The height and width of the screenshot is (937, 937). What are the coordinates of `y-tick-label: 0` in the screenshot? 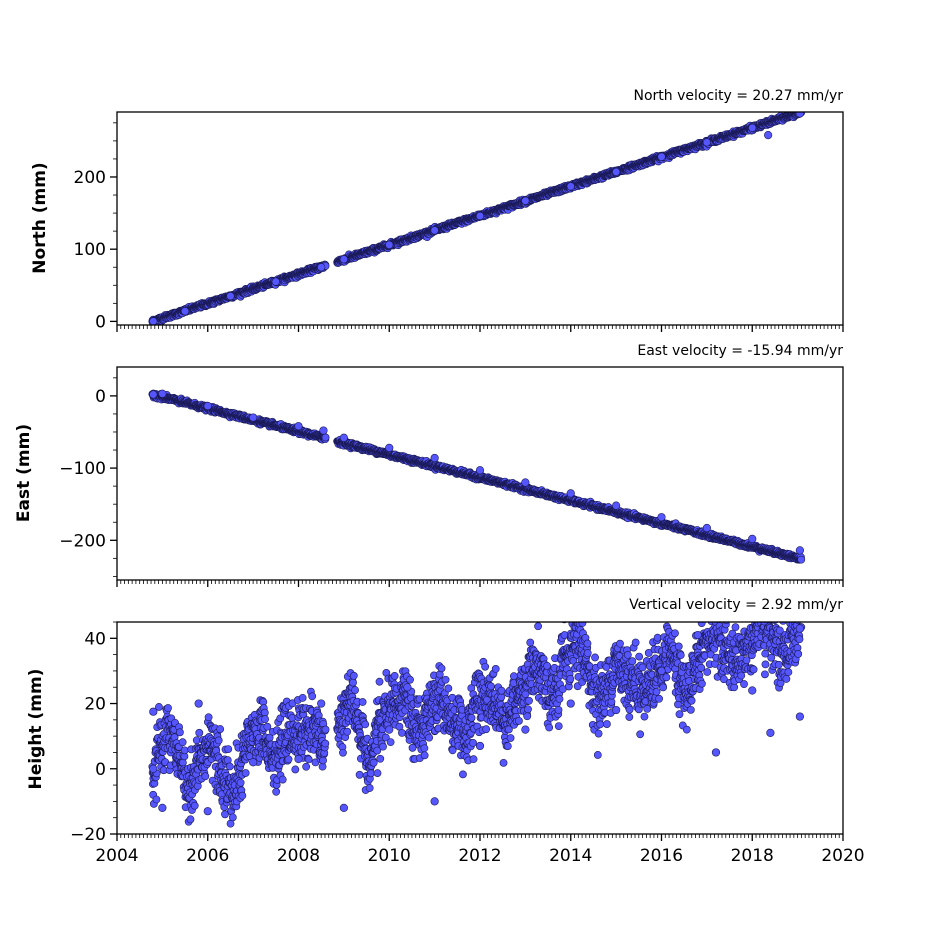 It's located at (100, 322).